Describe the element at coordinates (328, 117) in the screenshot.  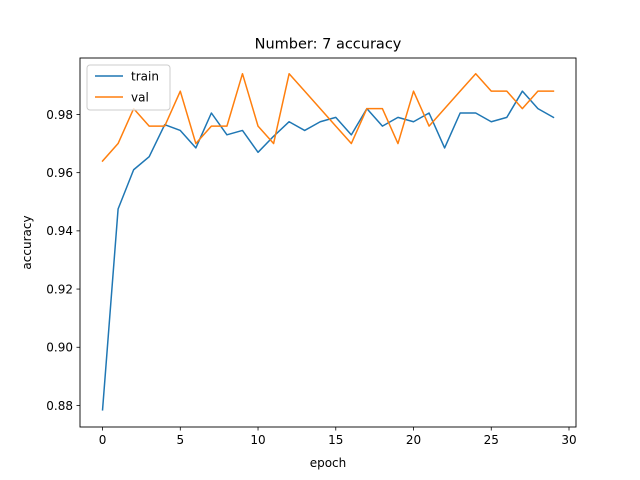
I see `series-line-val` at that location.